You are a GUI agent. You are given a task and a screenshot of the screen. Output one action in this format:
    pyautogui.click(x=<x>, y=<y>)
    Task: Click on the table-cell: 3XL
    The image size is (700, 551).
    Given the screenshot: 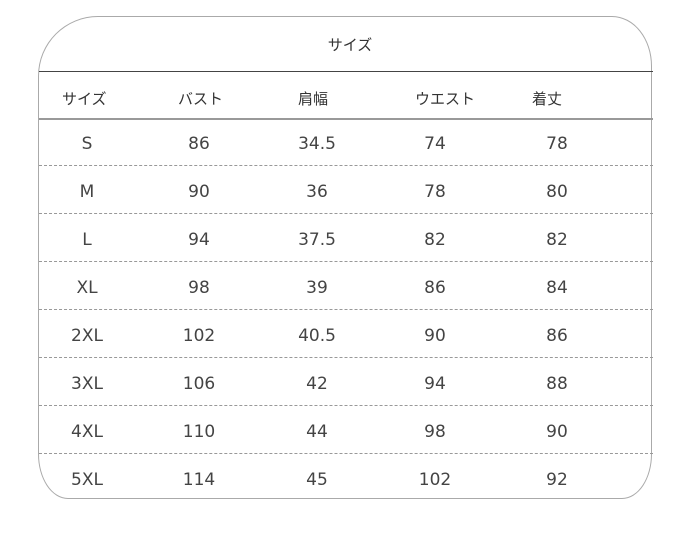 What is the action you would take?
    pyautogui.click(x=87, y=384)
    